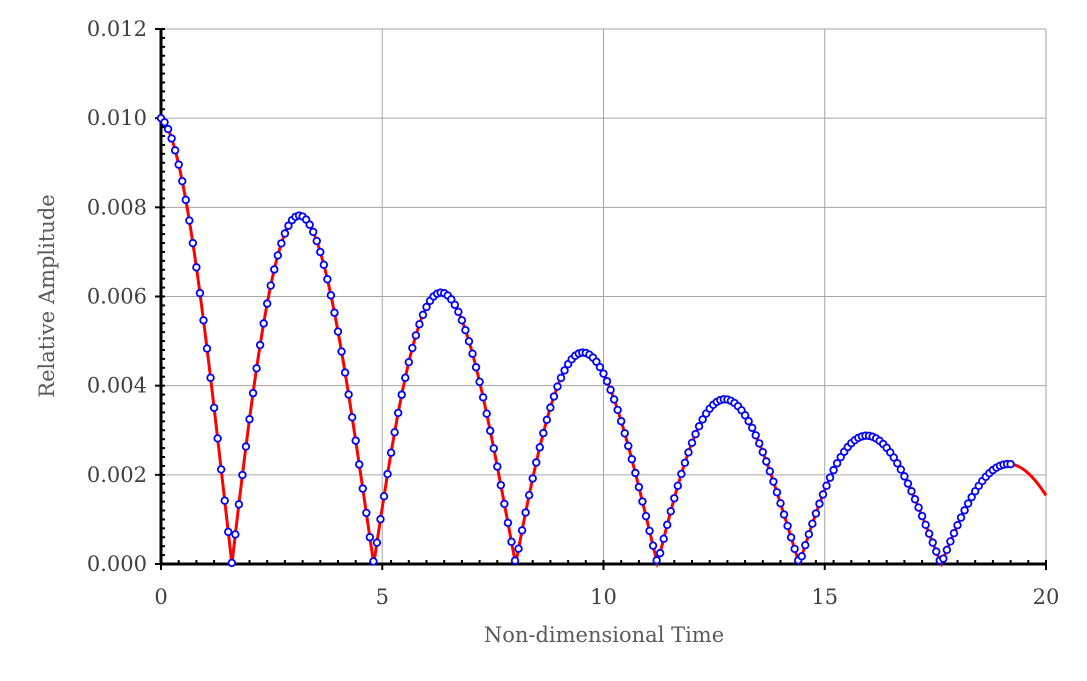 The image size is (1087, 681). I want to click on x-tick-label: 5, so click(382, 597).